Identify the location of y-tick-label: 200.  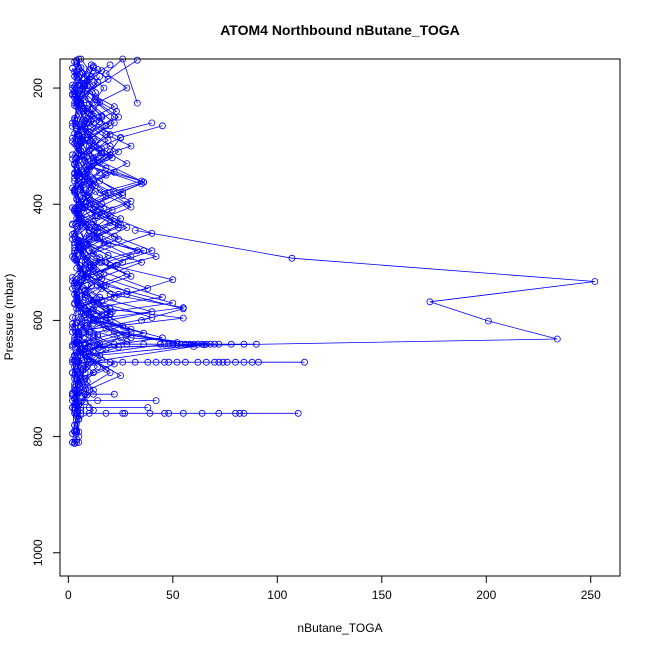
(38, 88).